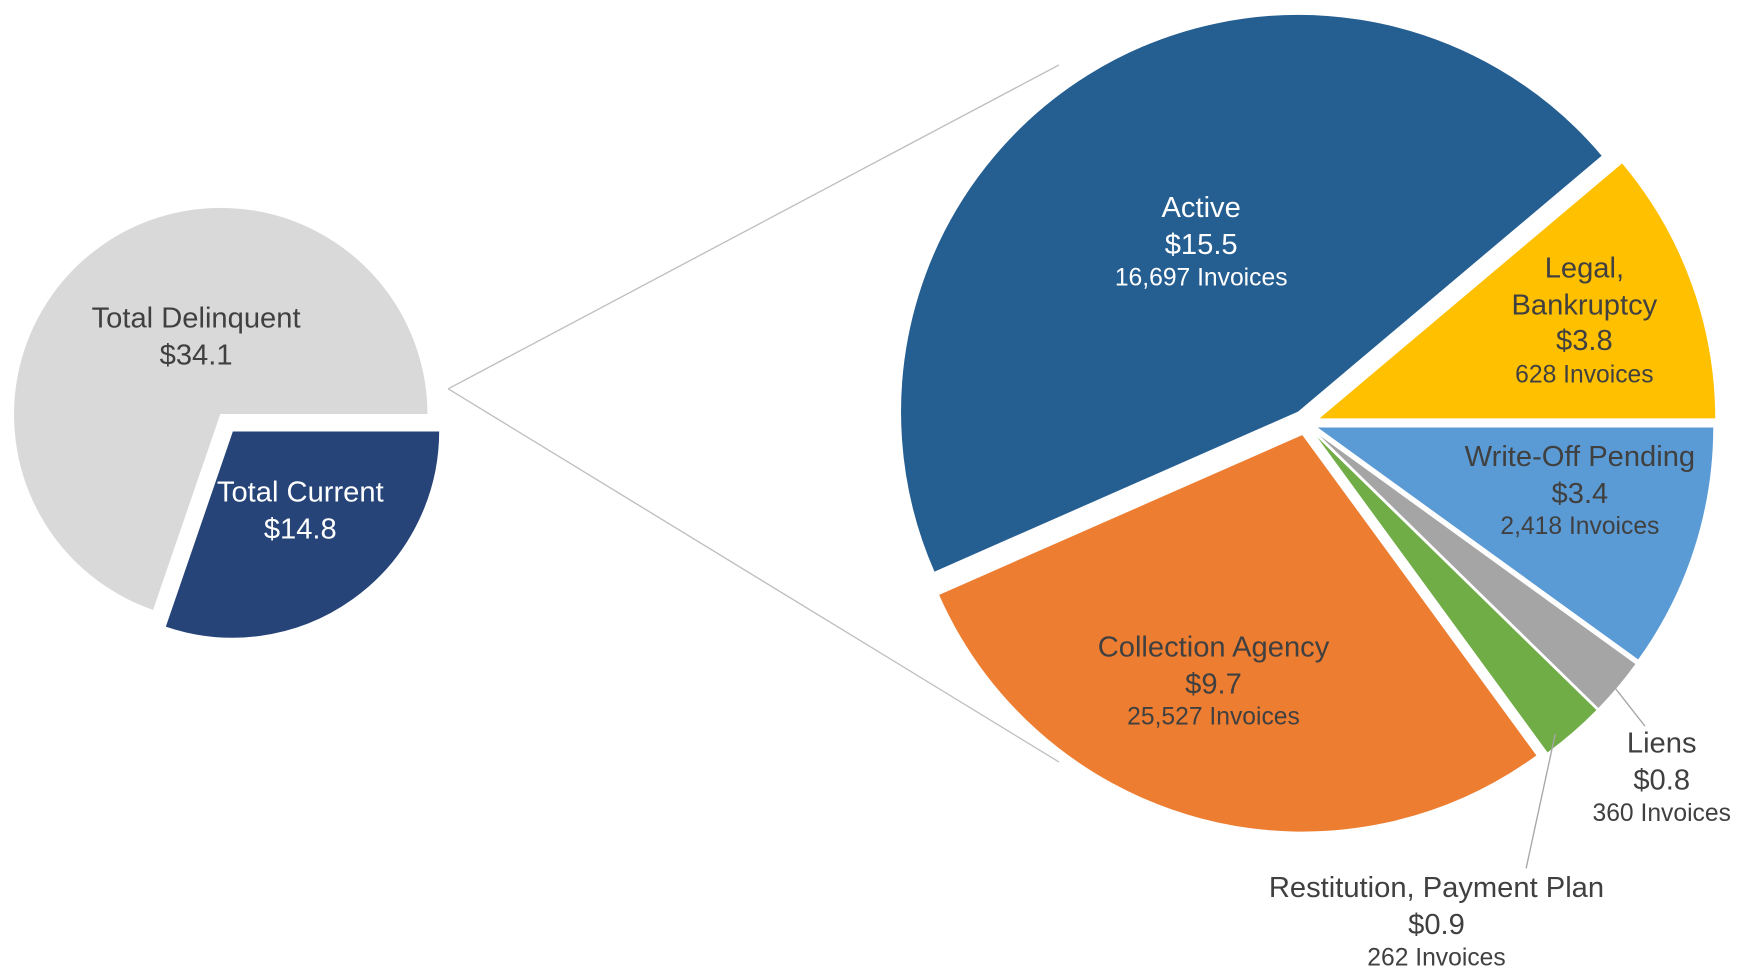  I want to click on slice-label: Legal, Bankruptcy $3.8 628 Invoices, so click(1584, 319).